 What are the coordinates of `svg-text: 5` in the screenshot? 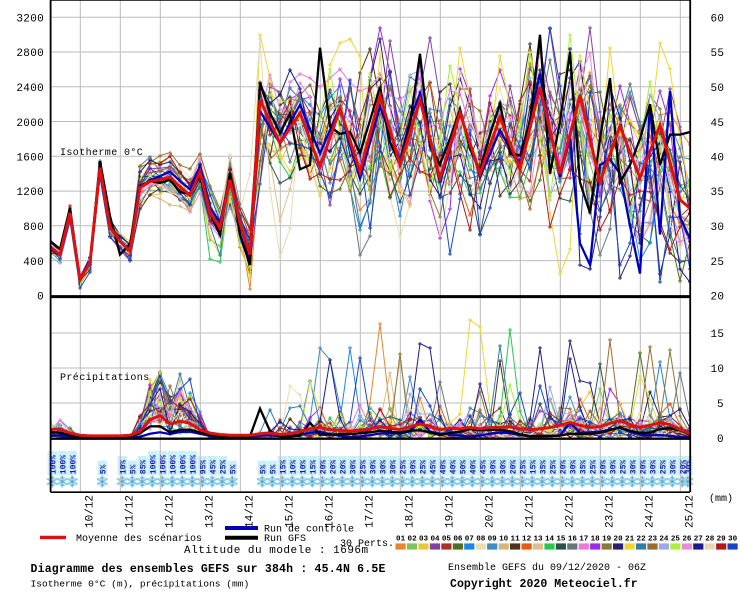 It's located at (720, 405).